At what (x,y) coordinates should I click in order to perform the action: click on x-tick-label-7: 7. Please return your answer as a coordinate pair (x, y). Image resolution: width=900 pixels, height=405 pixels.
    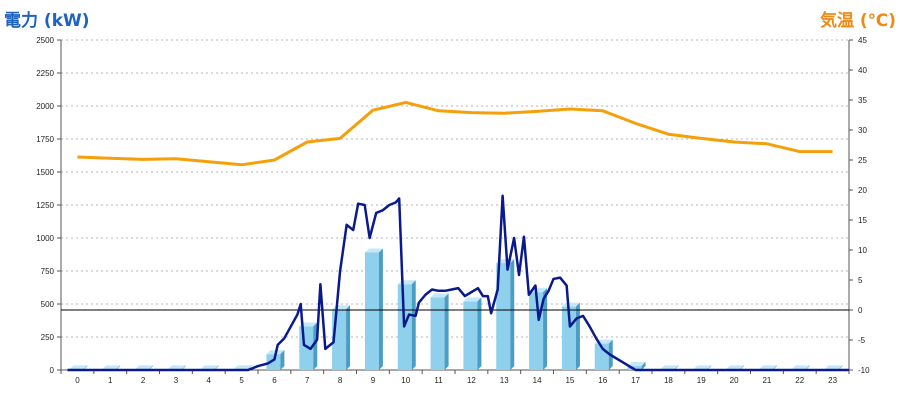
    Looking at the image, I should click on (307, 380).